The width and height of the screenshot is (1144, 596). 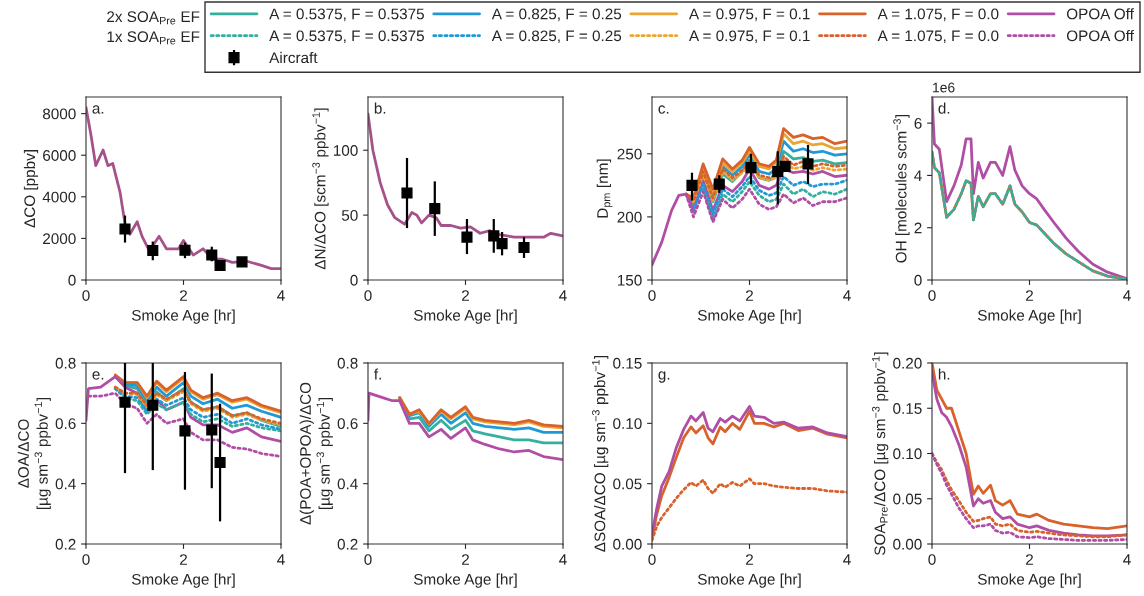 I want to click on y-tick-label: 6, so click(x=918, y=123).